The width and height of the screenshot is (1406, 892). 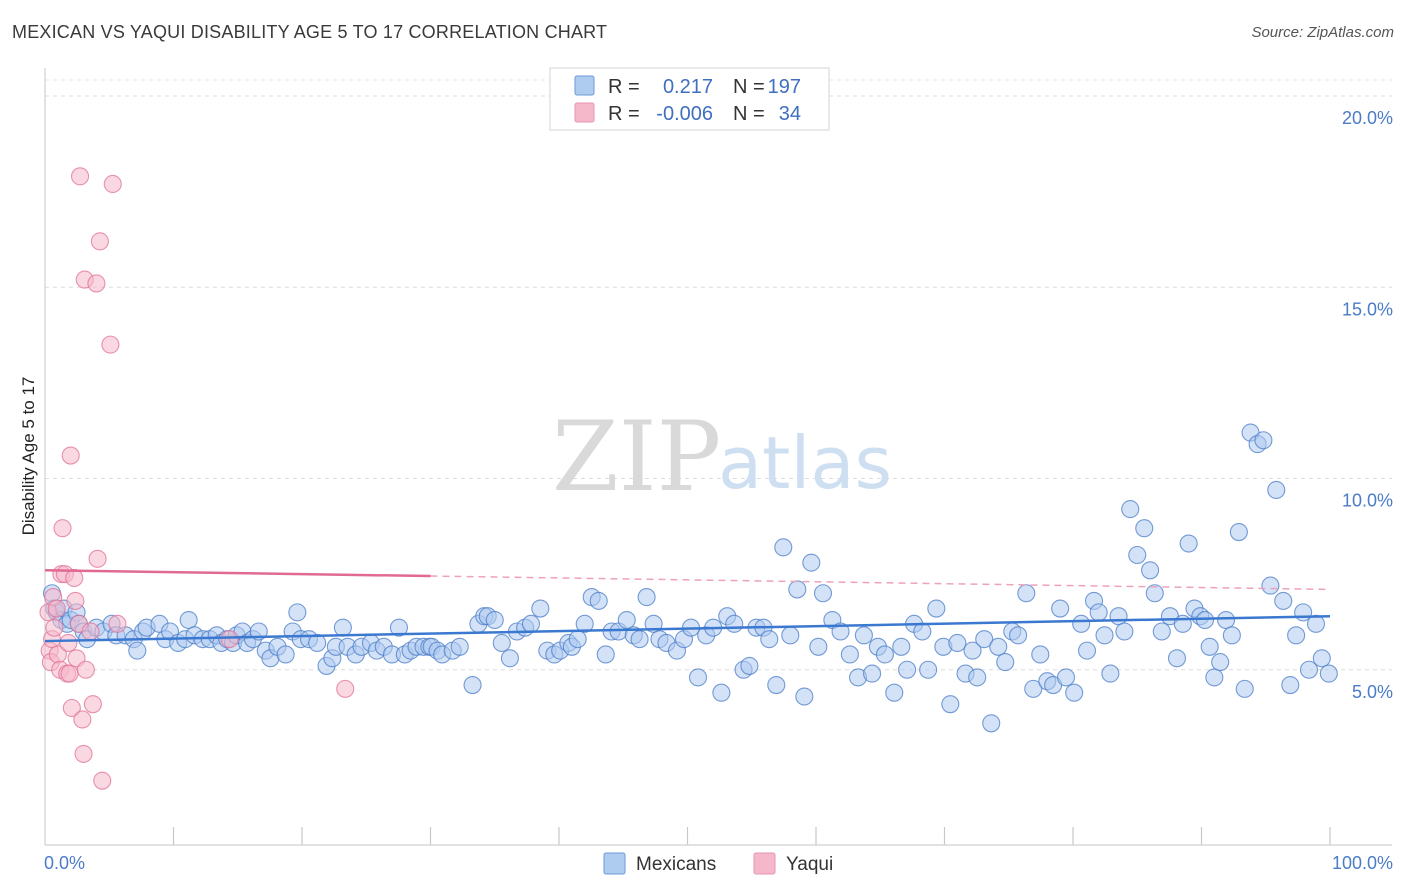 What do you see at coordinates (584, 85) in the screenshot?
I see `legend-swatch-mexicans` at bounding box center [584, 85].